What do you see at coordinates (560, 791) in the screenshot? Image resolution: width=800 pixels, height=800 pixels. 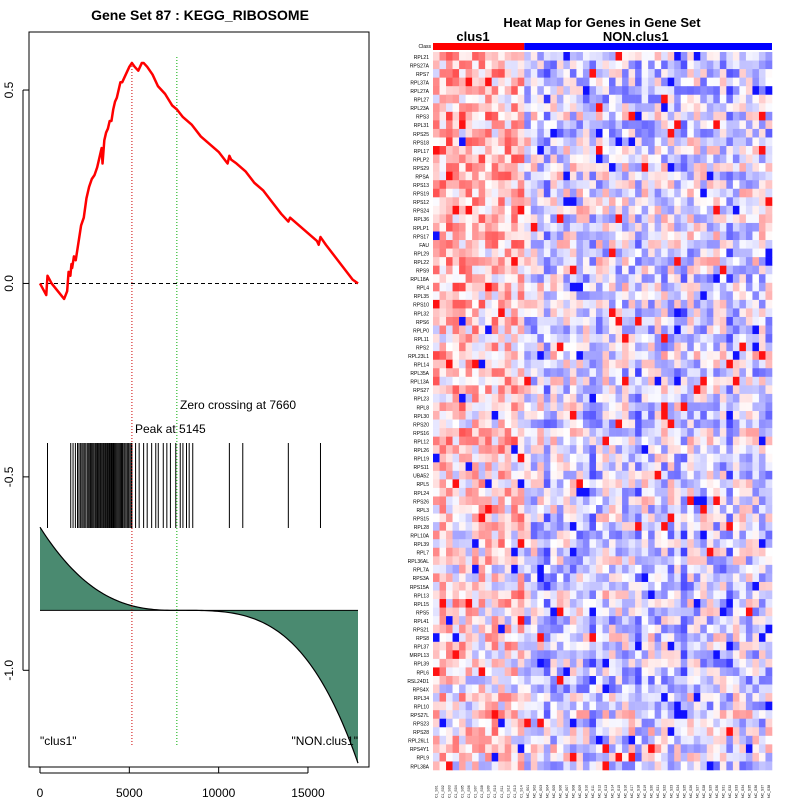 I see `sample-label: NC_S06` at bounding box center [560, 791].